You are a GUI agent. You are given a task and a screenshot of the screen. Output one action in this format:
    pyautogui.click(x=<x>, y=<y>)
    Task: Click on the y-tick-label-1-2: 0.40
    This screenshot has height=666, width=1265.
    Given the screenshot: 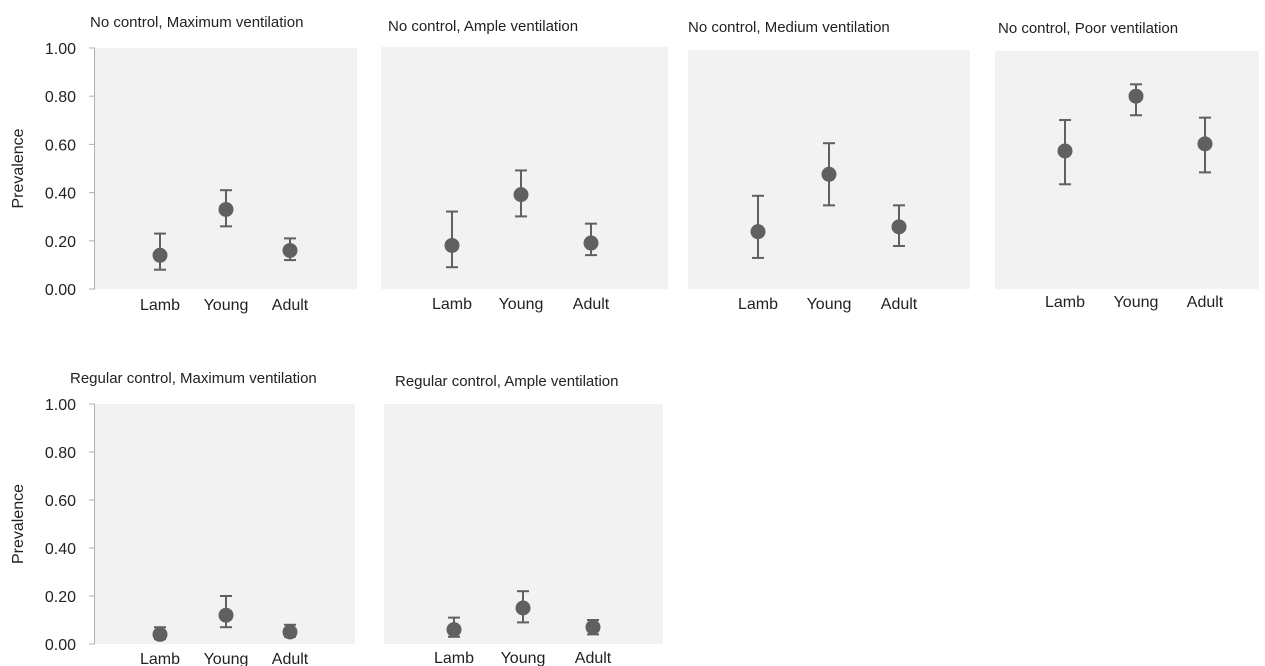 What is the action you would take?
    pyautogui.click(x=60, y=194)
    